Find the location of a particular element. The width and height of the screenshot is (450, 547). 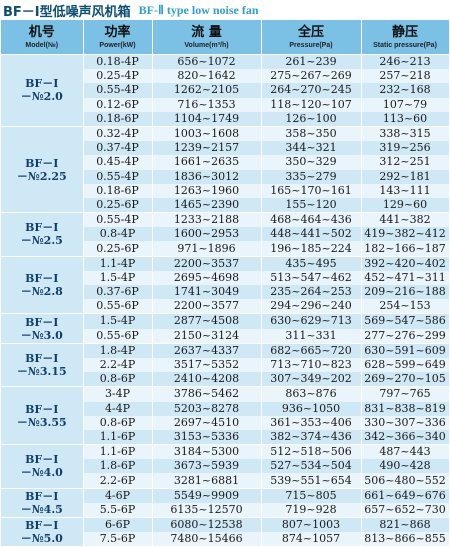

title-chinese: BF－Ⅰ型低噪声风机箱 is located at coordinates (67, 12).